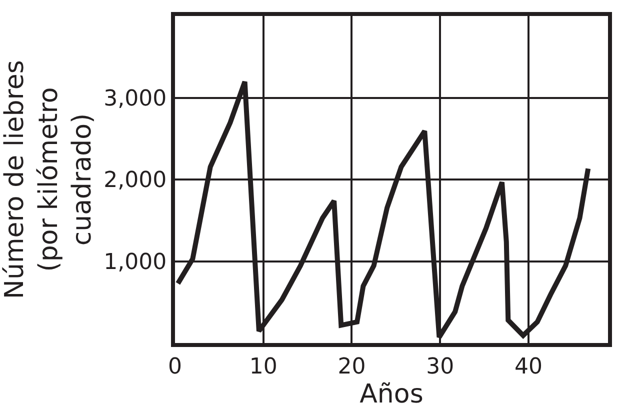 The width and height of the screenshot is (626, 414). What do you see at coordinates (392, 394) in the screenshot?
I see `x-axis-title: Años` at bounding box center [392, 394].